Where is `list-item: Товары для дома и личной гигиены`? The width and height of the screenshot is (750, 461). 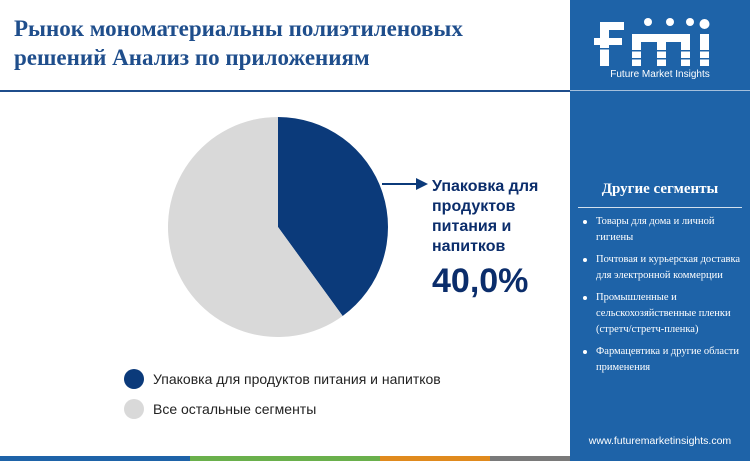
list-item: Товары для дома и личной гигиены is located at coordinates (663, 230).